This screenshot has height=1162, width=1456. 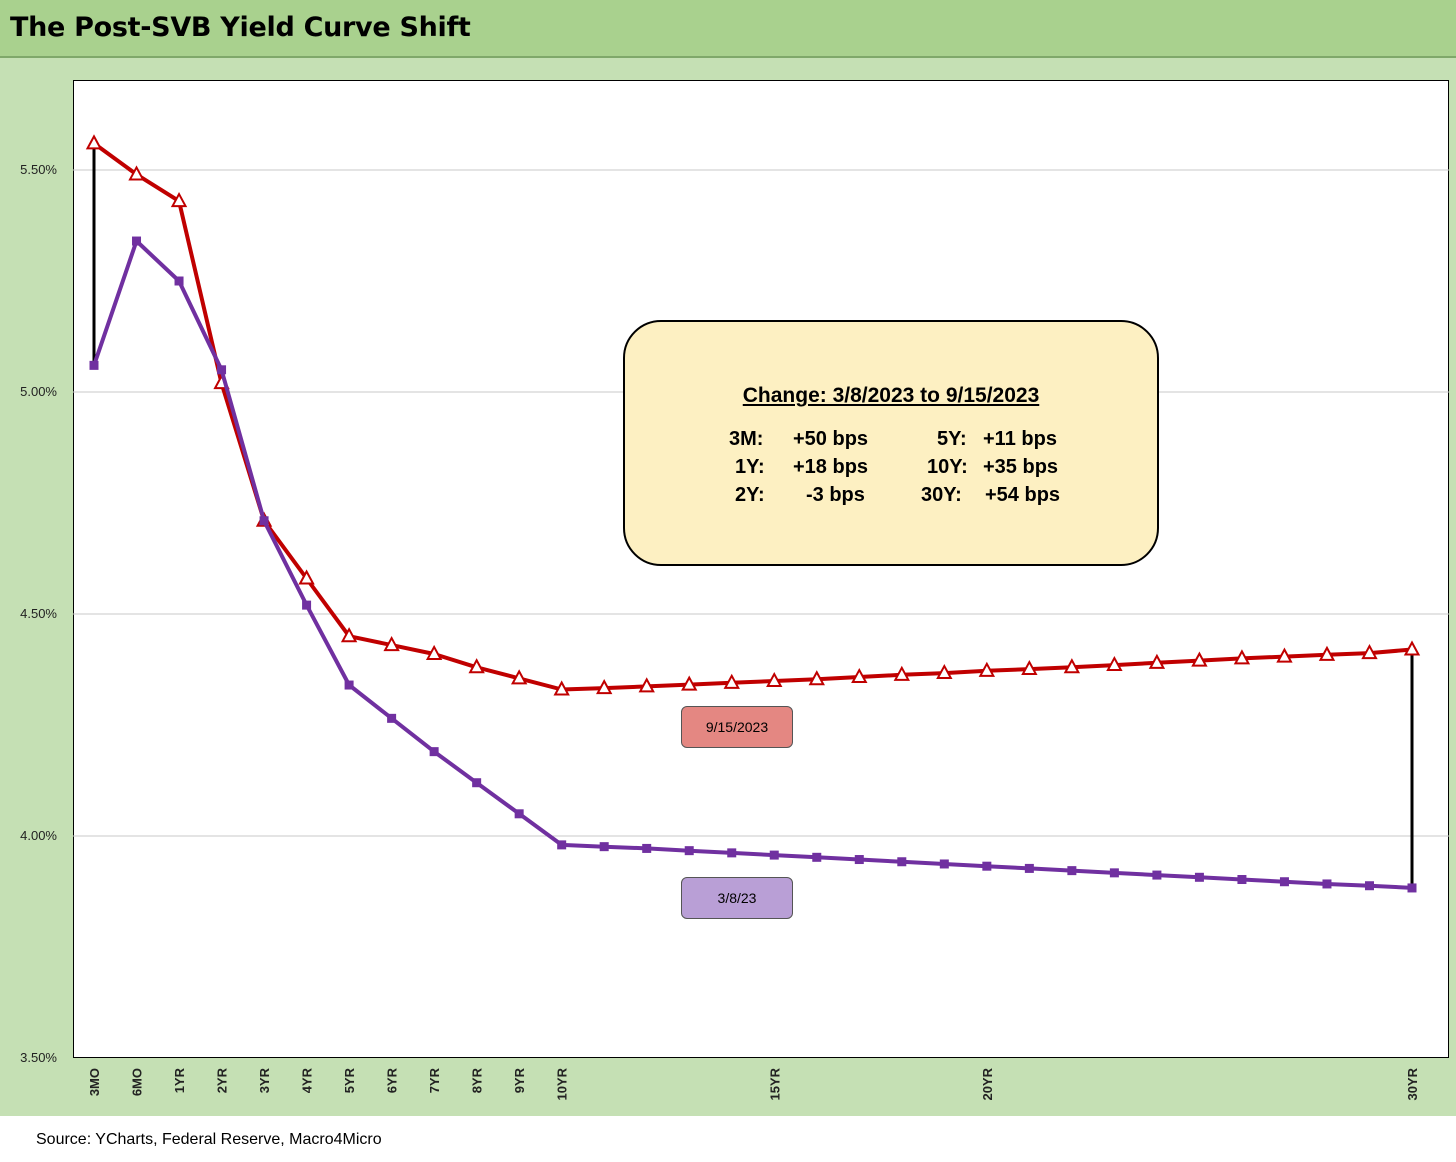 I want to click on x-tick-label: 10YR, so click(x=562, y=1083).